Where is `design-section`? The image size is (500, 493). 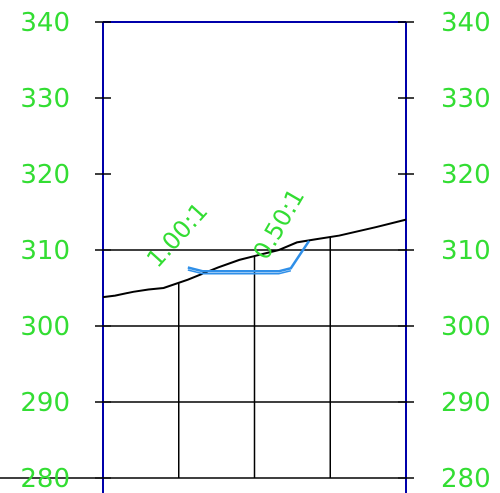 design-section is located at coordinates (249, 257).